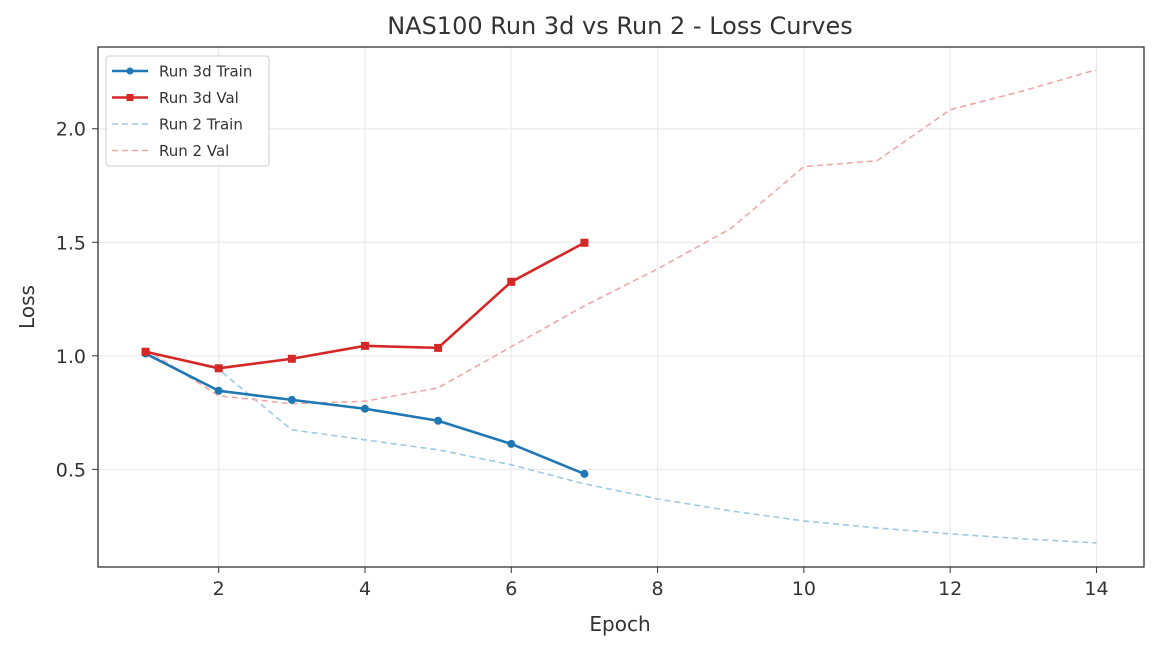 The width and height of the screenshot is (1158, 651). I want to click on x-tick-label: 12, so click(950, 589).